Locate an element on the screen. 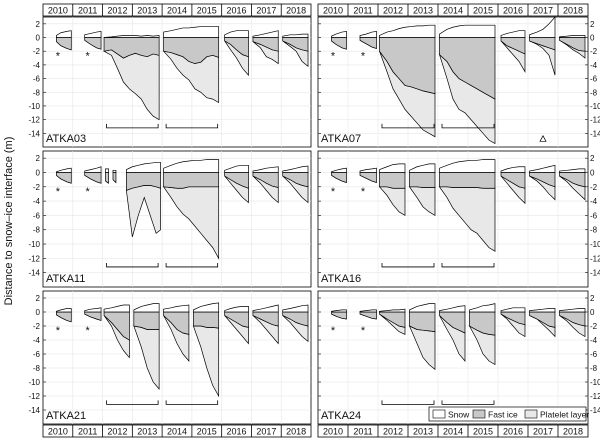 The height and width of the screenshot is (442, 600). year-label: 2016 is located at coordinates (513, 11).